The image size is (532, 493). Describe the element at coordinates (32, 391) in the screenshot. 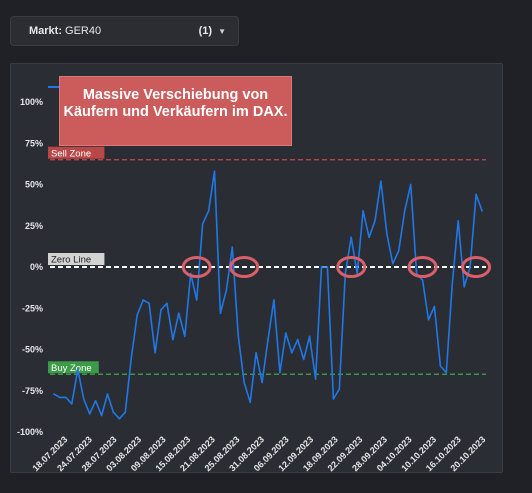

I see `y-tick-label: -75%` at that location.